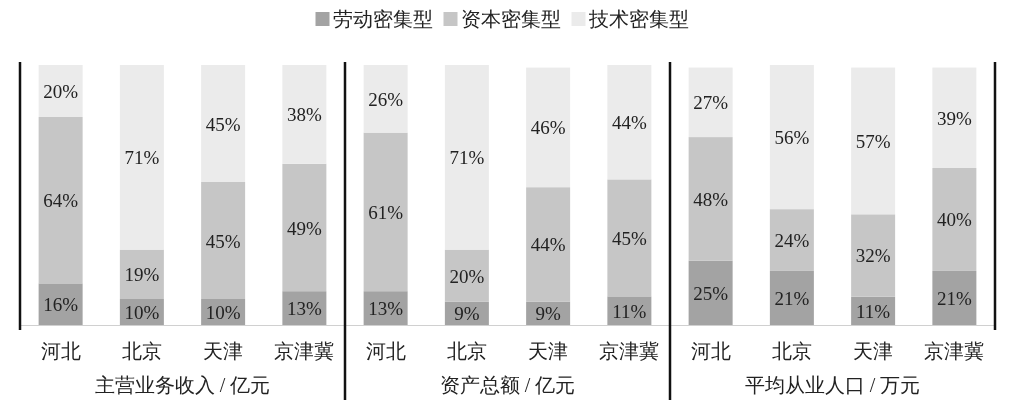  I want to click on x-axis-title: 主营业务收入 / 亿元, so click(182, 385).